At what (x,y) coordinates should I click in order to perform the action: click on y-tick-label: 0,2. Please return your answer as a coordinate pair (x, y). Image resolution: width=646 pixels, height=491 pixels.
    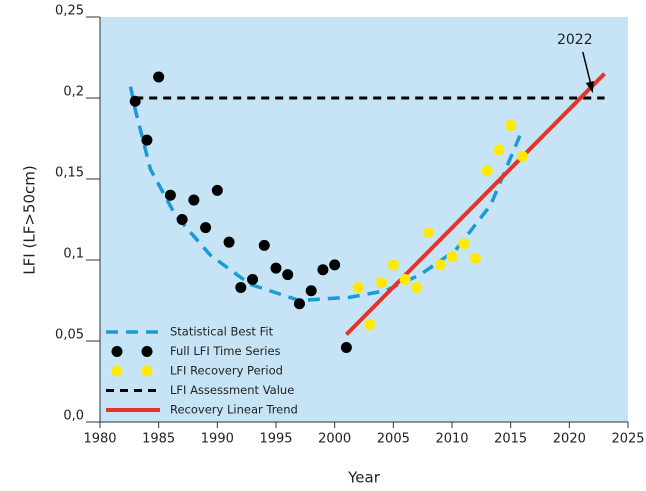
    Looking at the image, I should click on (73, 92).